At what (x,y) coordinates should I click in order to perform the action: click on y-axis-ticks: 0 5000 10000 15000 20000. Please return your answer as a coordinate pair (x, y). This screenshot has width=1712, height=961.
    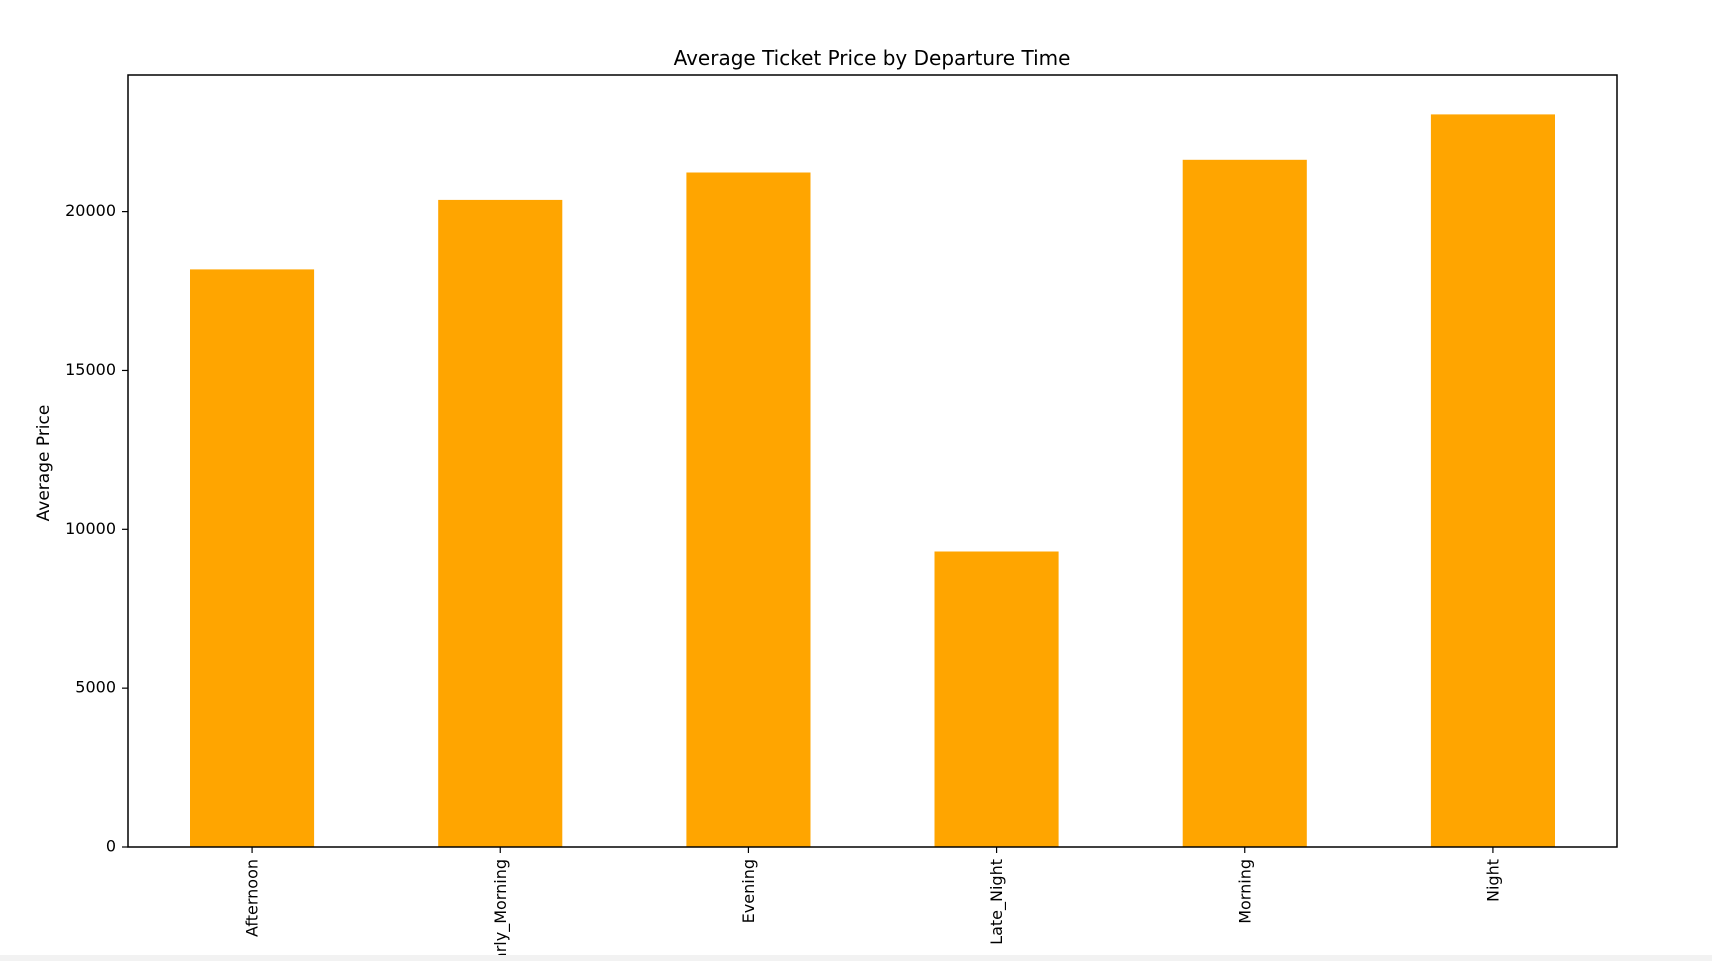
    Looking at the image, I should click on (96, 528).